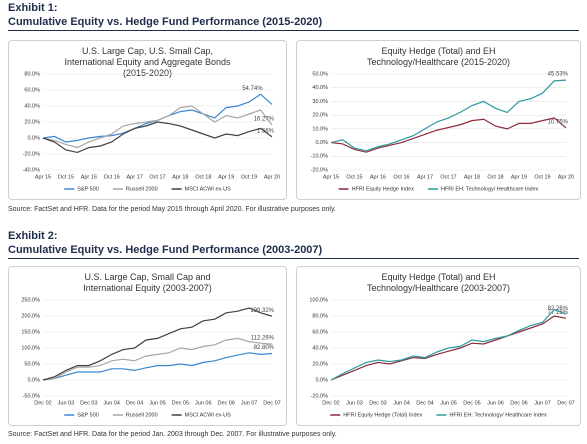 This screenshot has width=587, height=444. I want to click on y-tick-label: 10.0%, so click(320, 129).